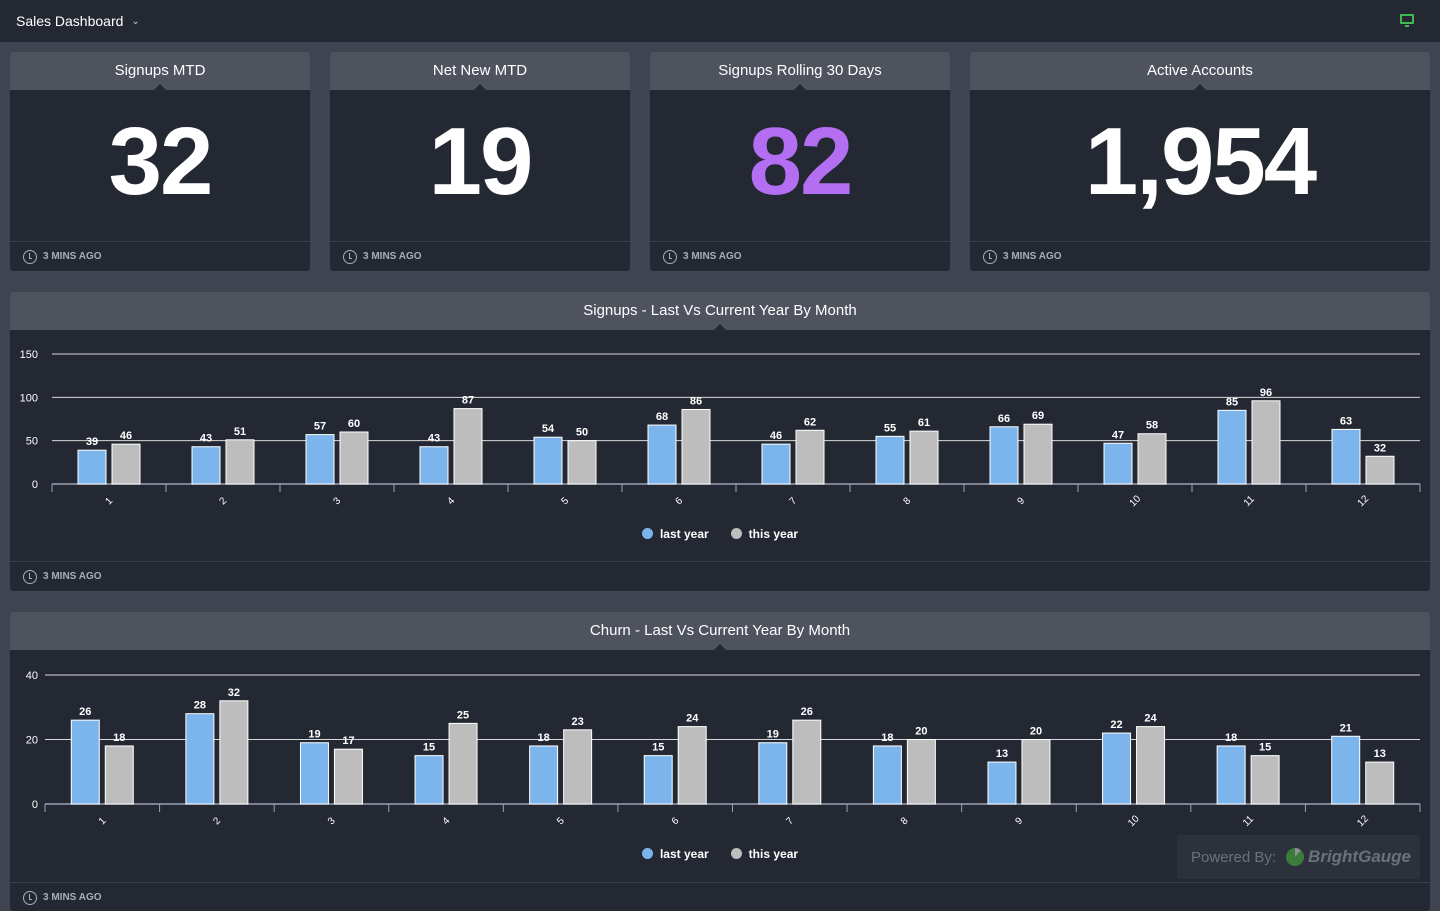 This screenshot has width=1440, height=911. What do you see at coordinates (1266, 393) in the screenshot?
I see `data-label: 96` at bounding box center [1266, 393].